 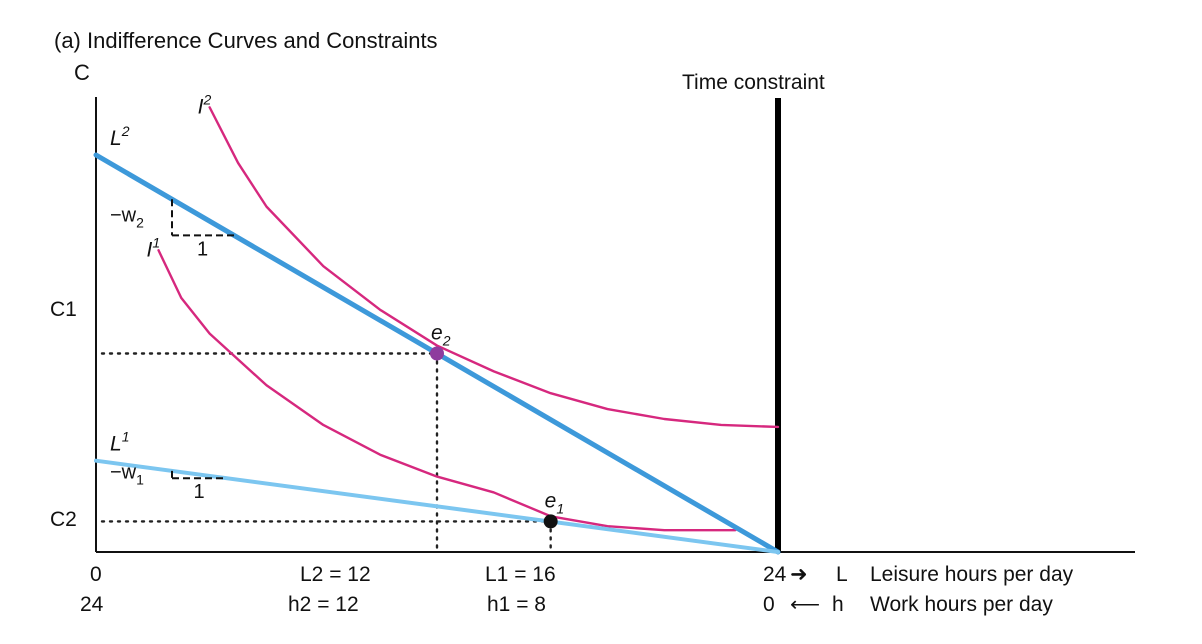 I want to click on work-axis-letter: h, so click(x=838, y=604).